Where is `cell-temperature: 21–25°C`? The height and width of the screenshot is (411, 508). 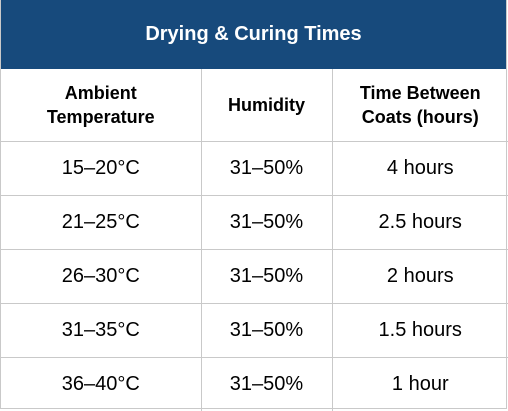 cell-temperature: 21–25°C is located at coordinates (101, 223).